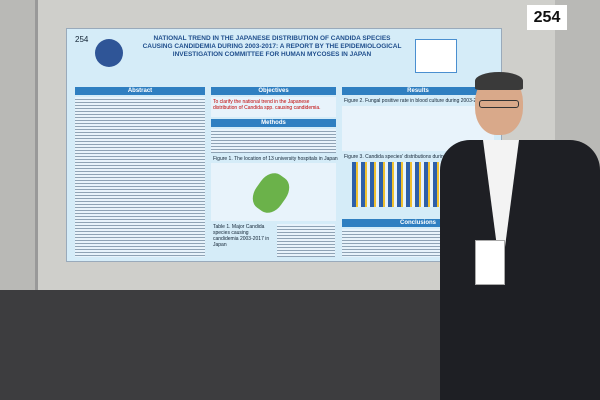 This screenshot has width=600, height=400. I want to click on abstract-text, so click(140, 177).